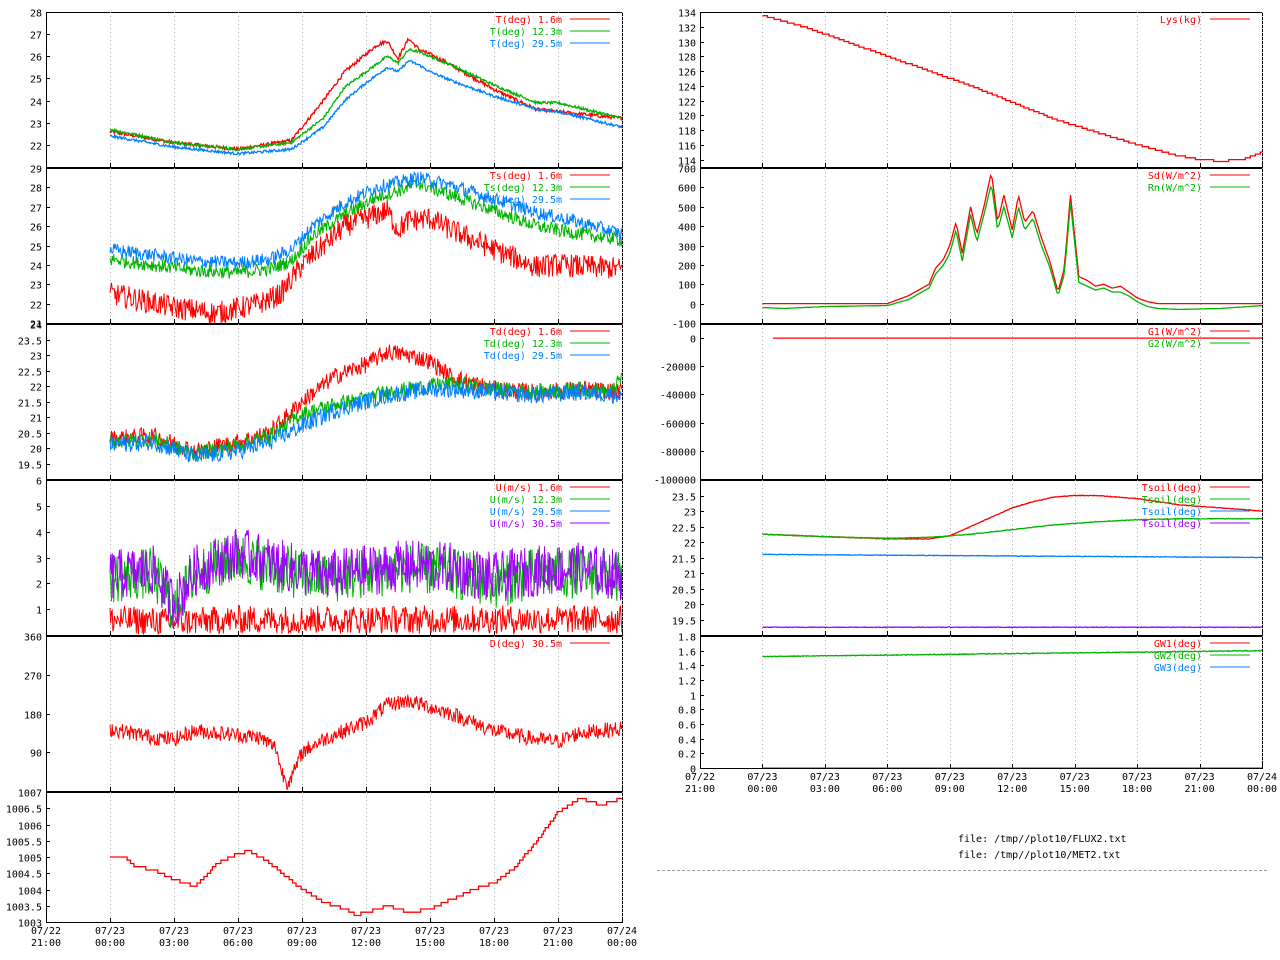 This screenshot has height=960, width=1280. Describe the element at coordinates (962, 870) in the screenshot. I see `separator-line` at that location.